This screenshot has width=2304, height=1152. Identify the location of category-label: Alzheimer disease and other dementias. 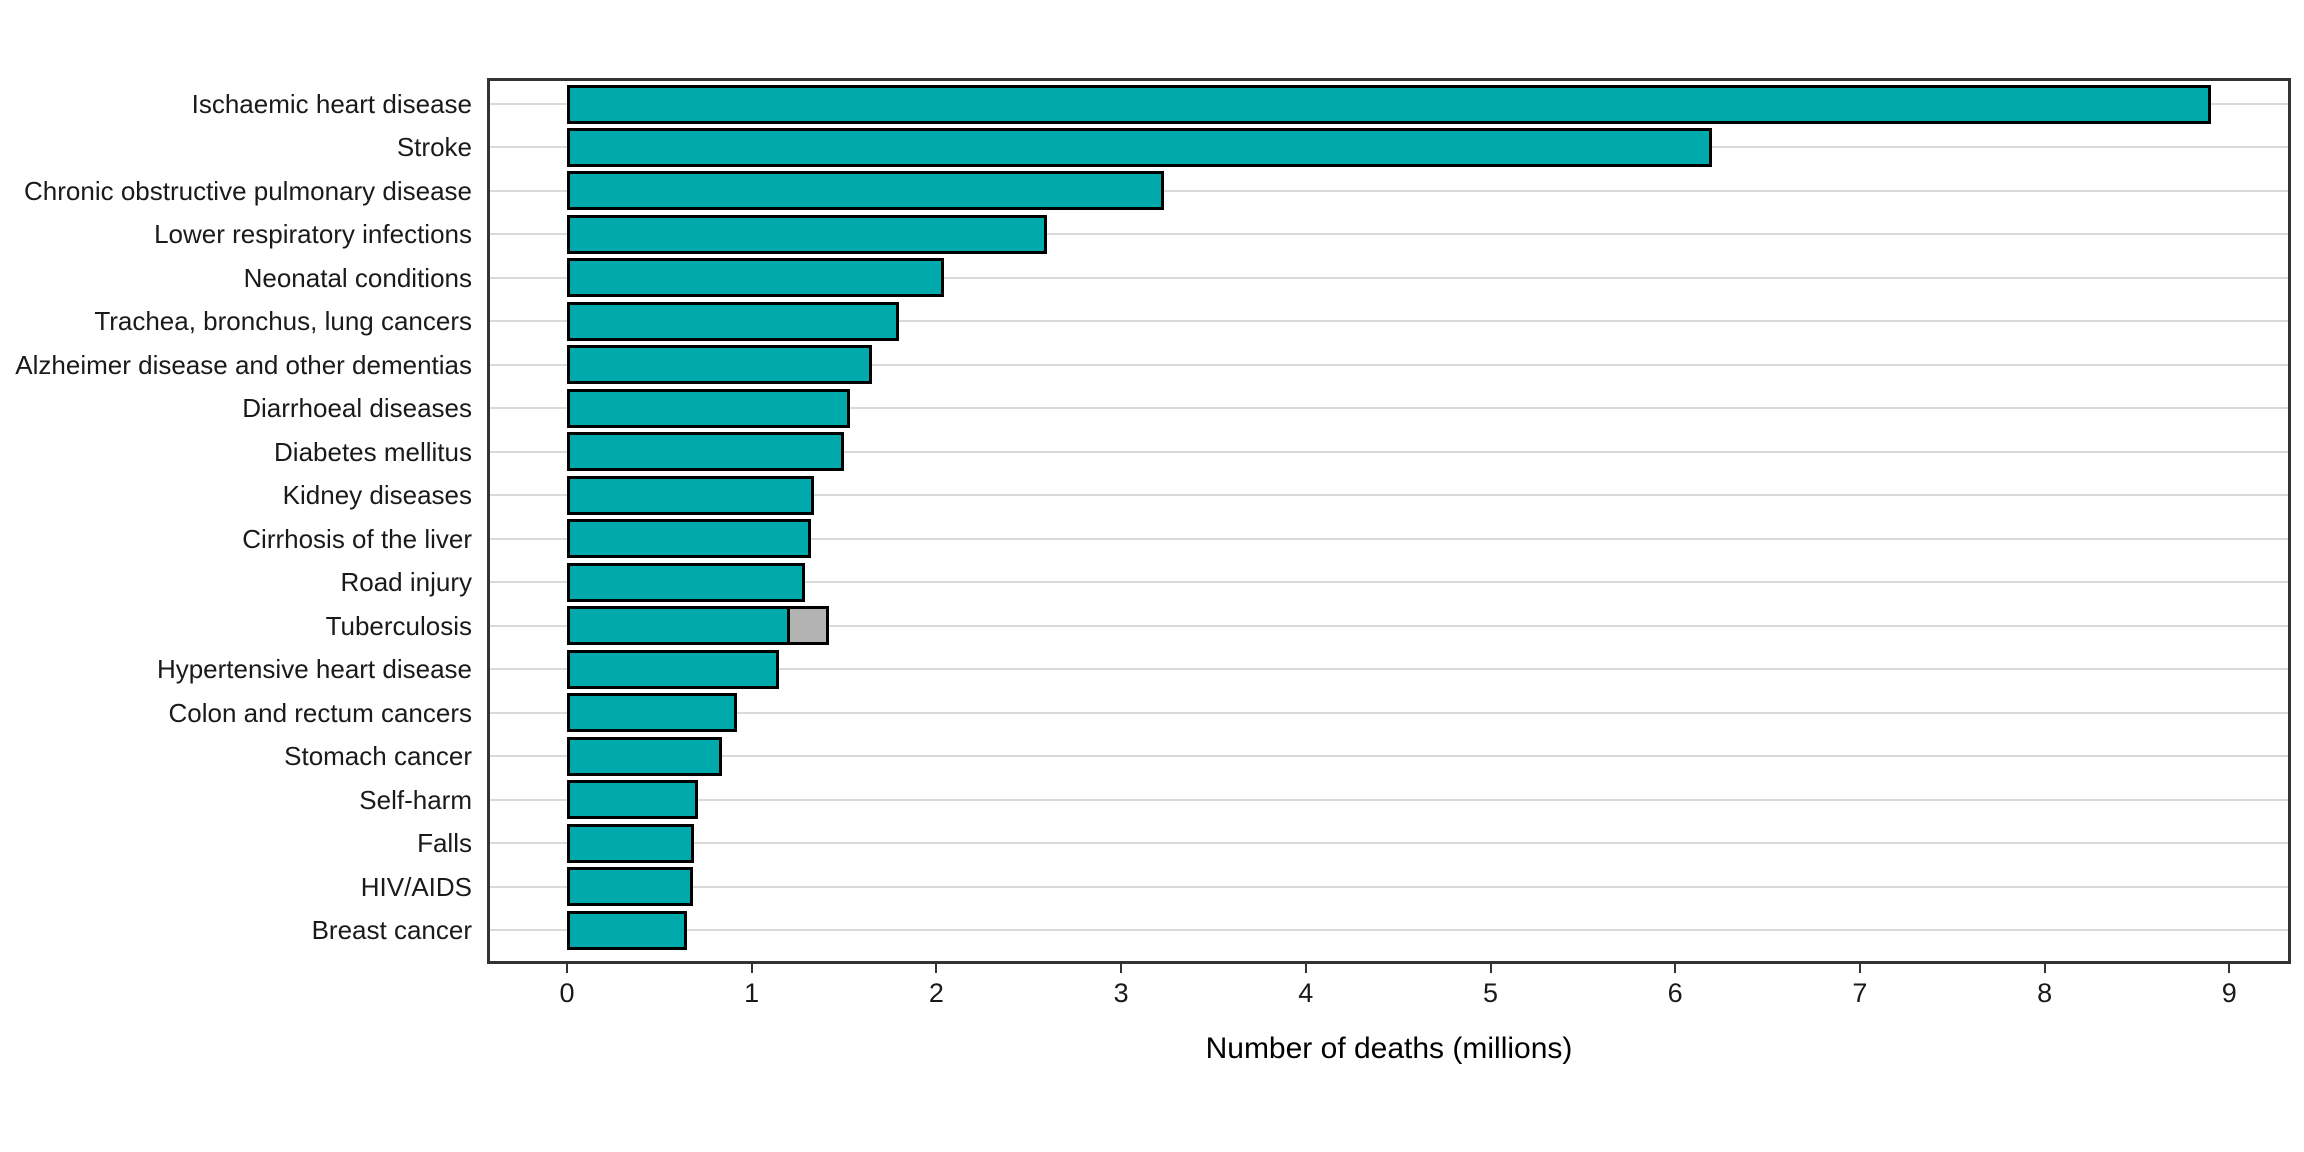
(243, 364).